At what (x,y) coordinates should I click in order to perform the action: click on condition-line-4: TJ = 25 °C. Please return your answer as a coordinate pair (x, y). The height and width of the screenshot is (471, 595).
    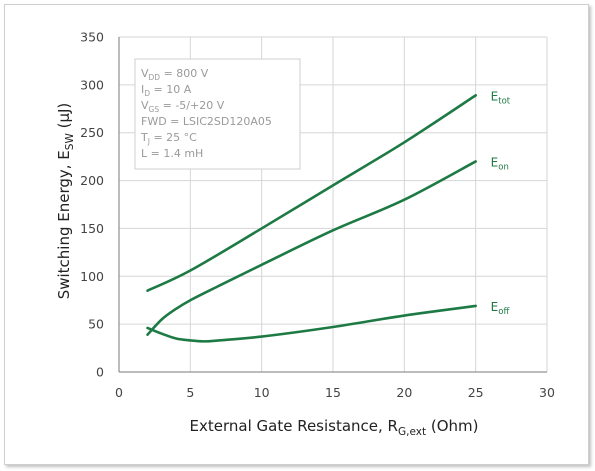
    Looking at the image, I should click on (168, 138).